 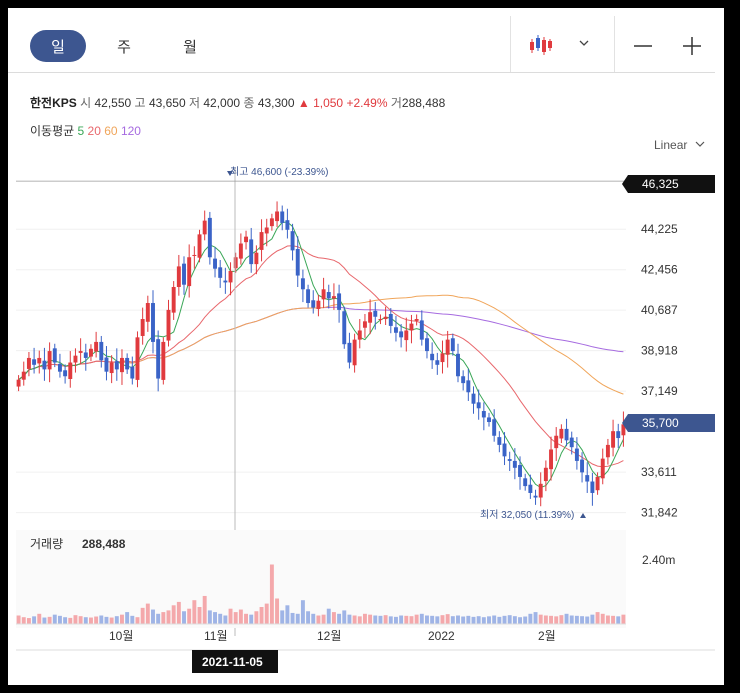 I want to click on ma-legend-120: 120, so click(x=130, y=131).